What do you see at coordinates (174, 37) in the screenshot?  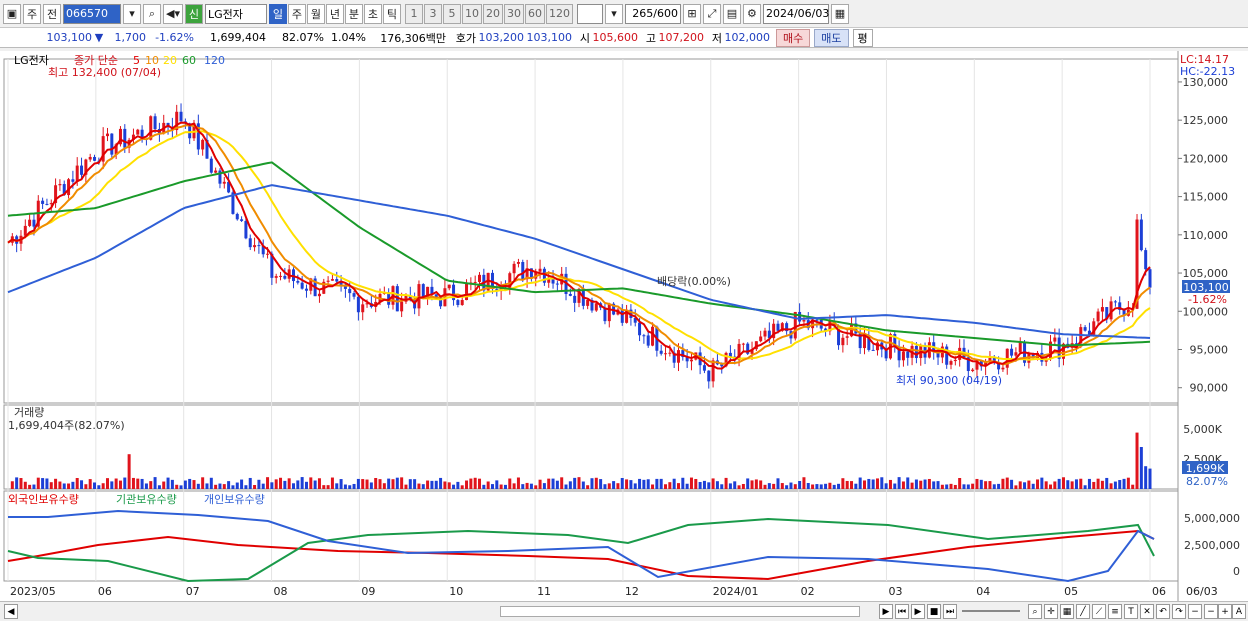 I see `change-rate: -1.62%` at bounding box center [174, 37].